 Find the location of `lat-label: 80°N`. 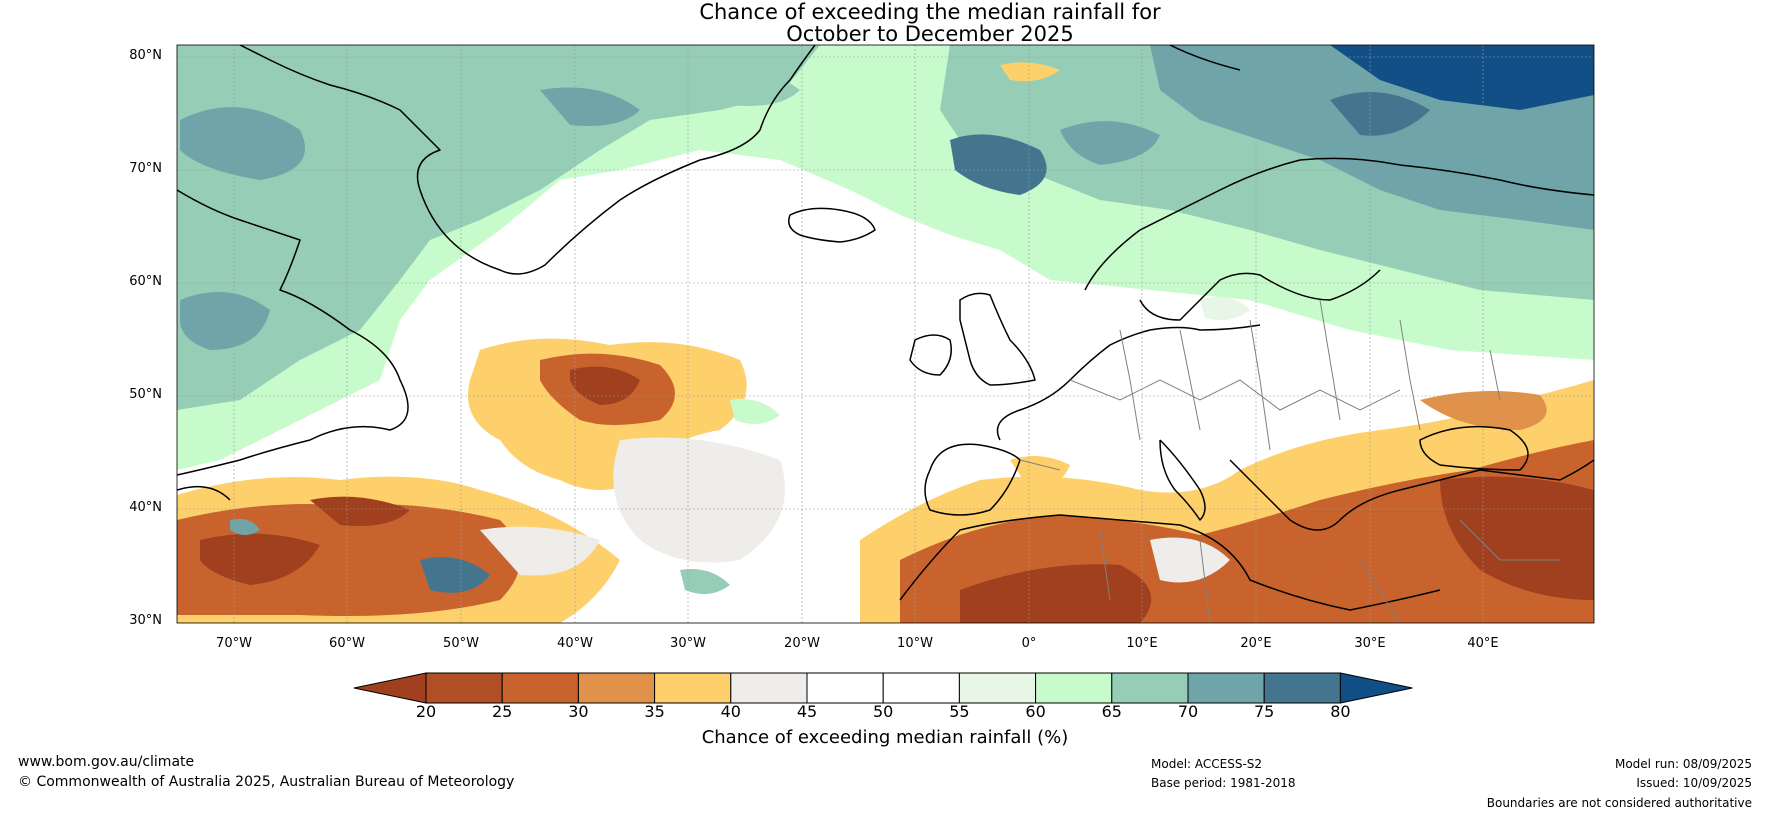

lat-label: 80°N is located at coordinates (145, 55).